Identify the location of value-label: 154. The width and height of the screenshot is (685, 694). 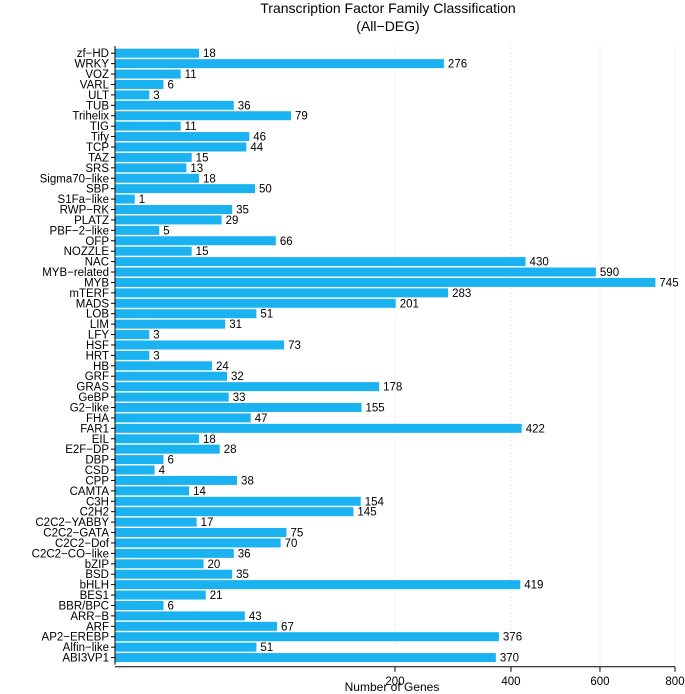
(375, 502).